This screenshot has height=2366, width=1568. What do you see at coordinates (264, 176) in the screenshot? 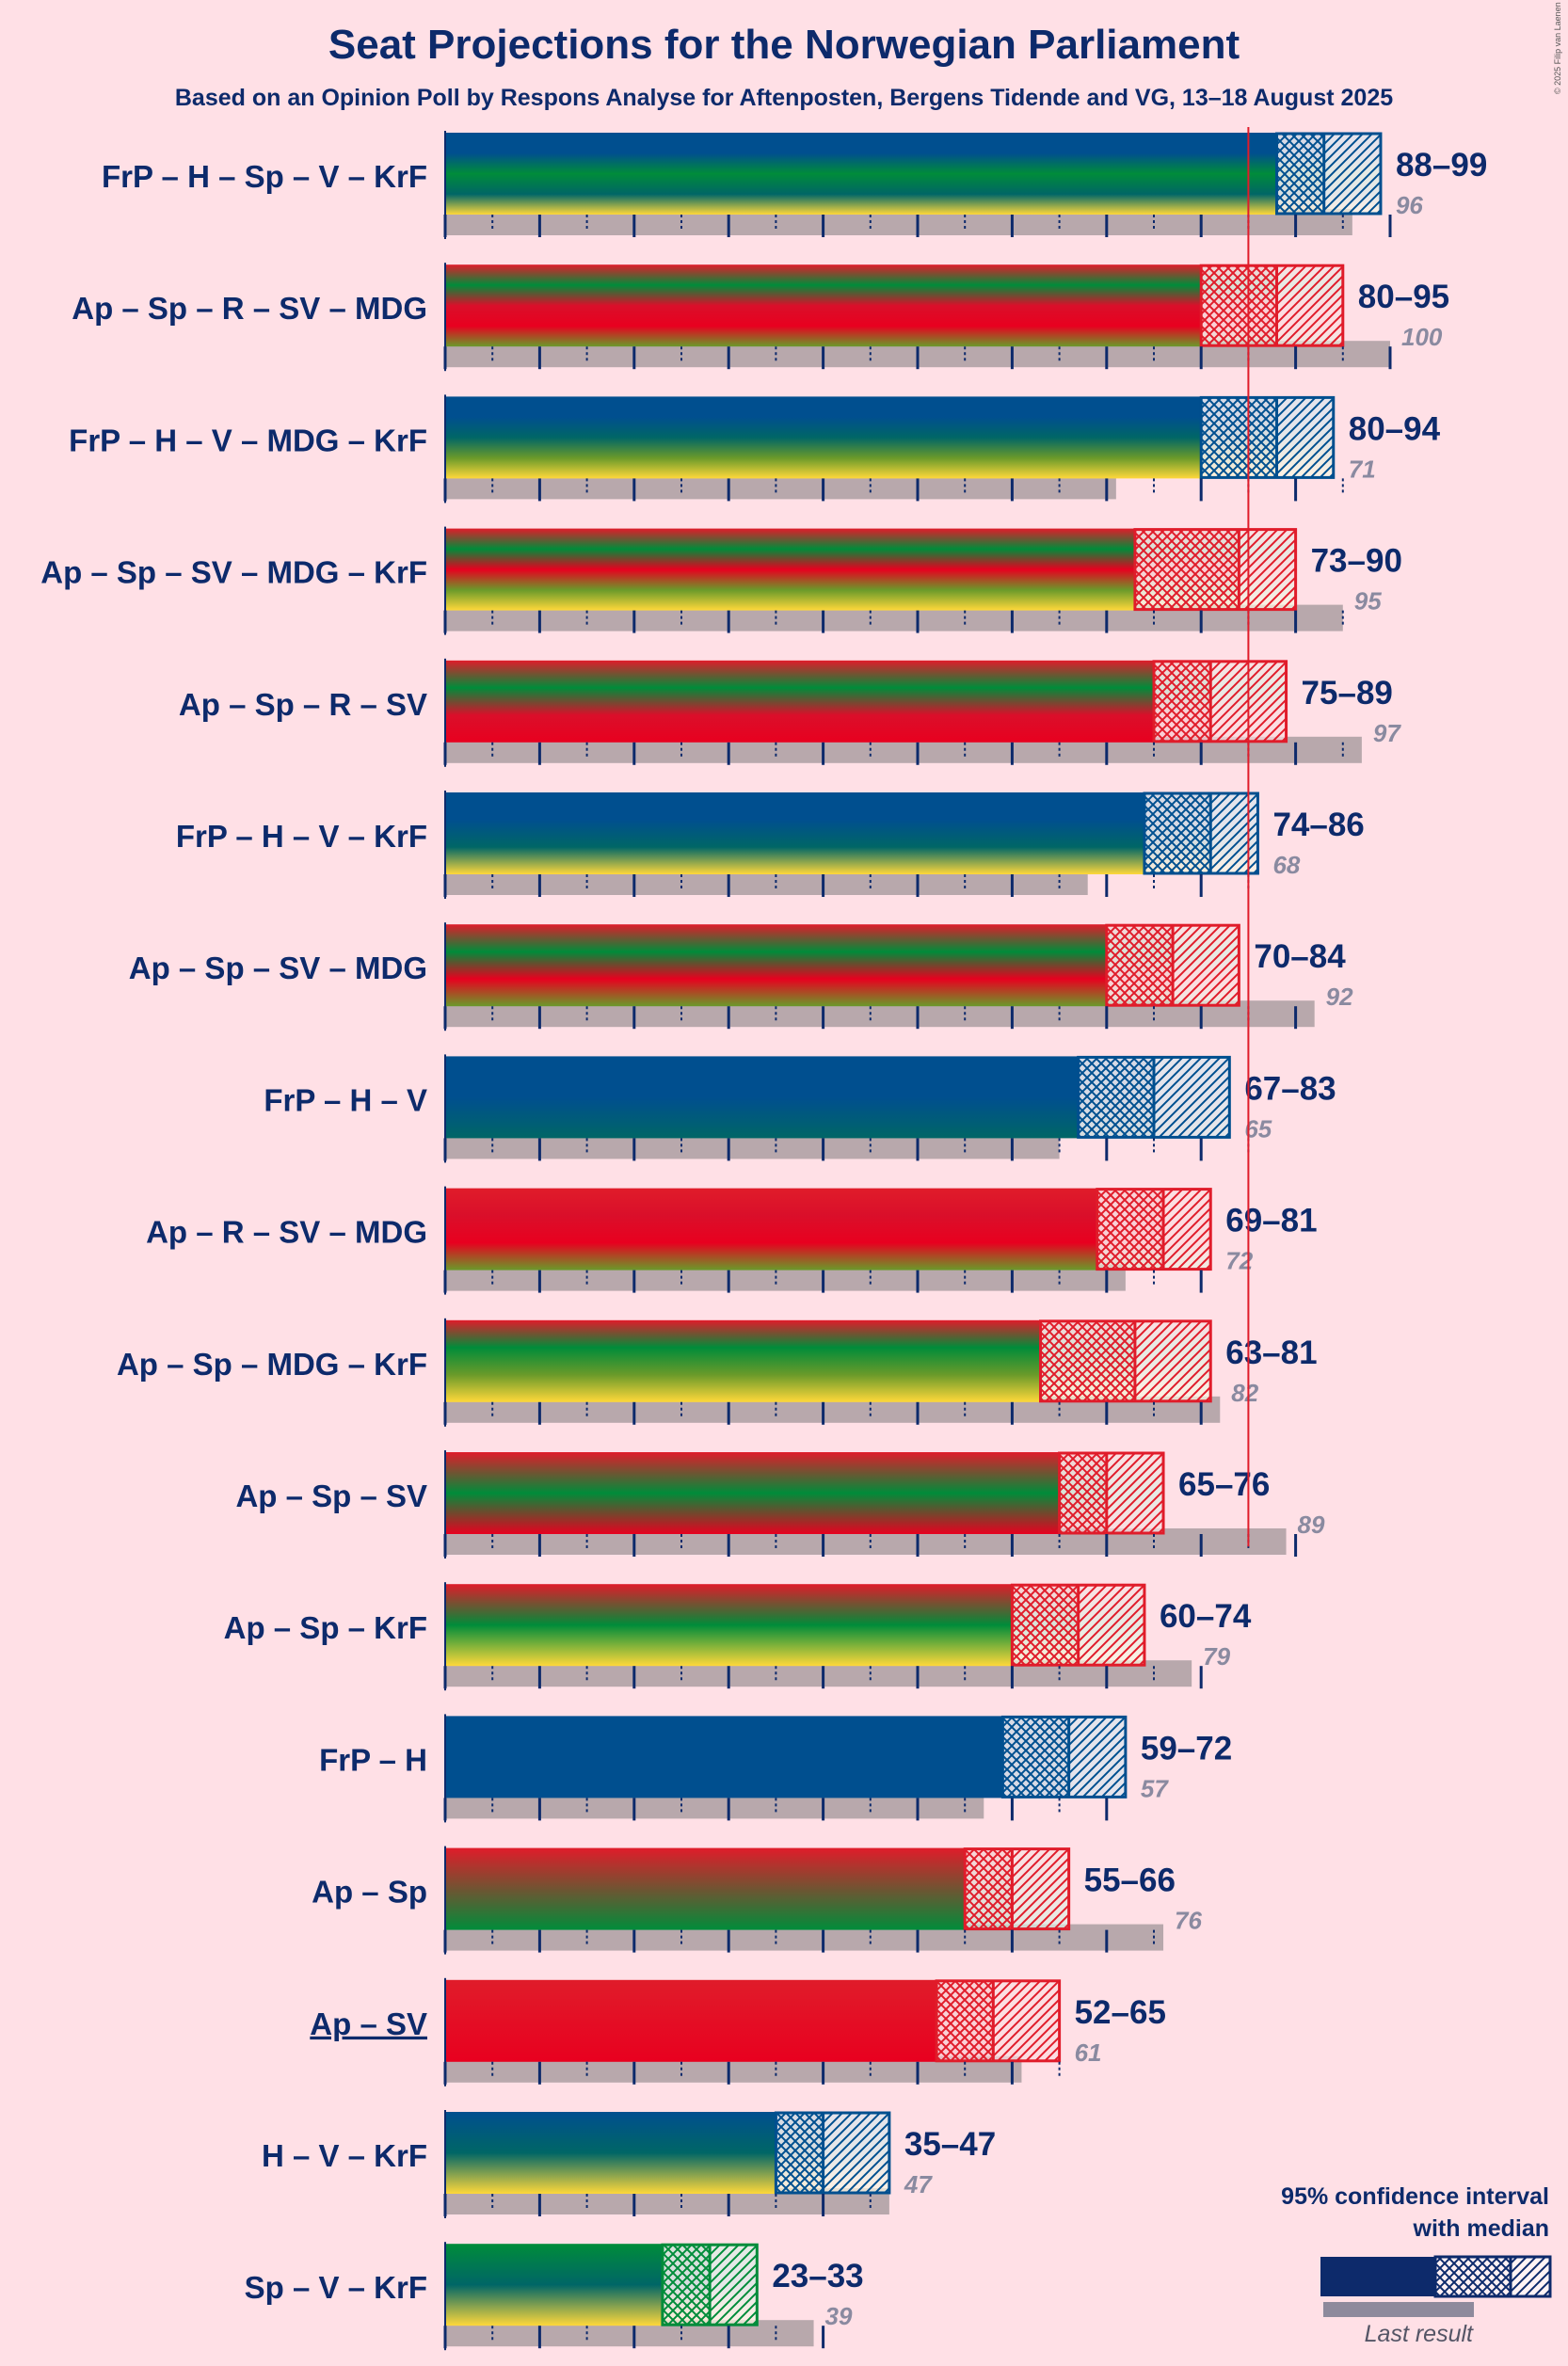
I see `coalition-label: FrP – H – Sp – V – KrF` at bounding box center [264, 176].